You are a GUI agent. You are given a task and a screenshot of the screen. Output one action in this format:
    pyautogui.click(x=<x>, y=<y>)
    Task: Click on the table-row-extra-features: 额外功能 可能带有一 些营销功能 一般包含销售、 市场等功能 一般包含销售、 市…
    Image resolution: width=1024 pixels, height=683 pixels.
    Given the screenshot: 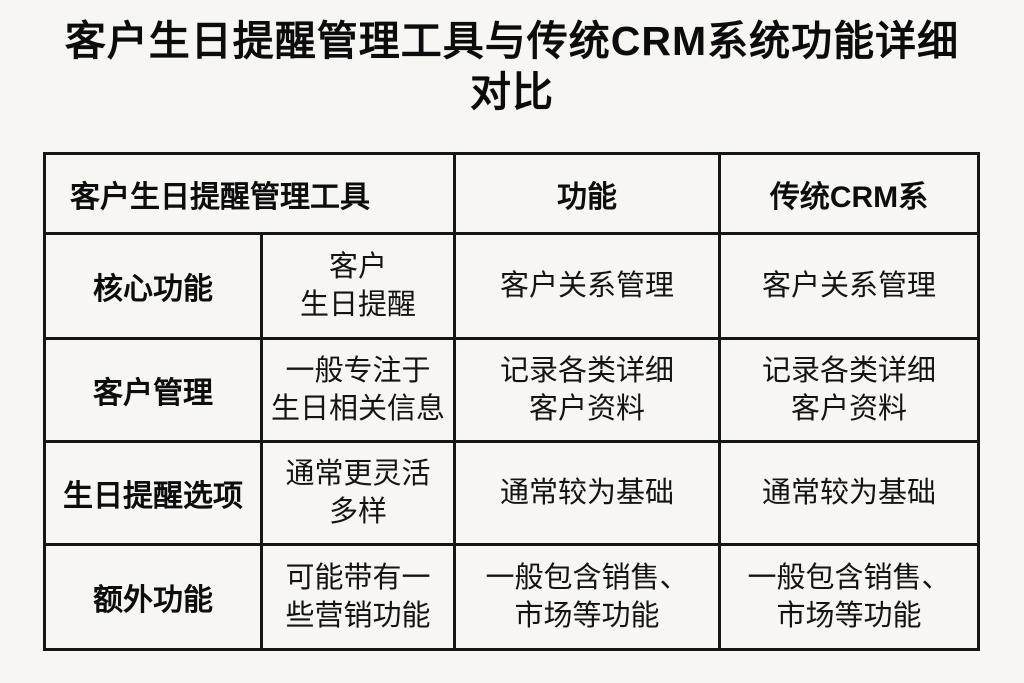 What is the action you would take?
    pyautogui.click(x=511, y=597)
    